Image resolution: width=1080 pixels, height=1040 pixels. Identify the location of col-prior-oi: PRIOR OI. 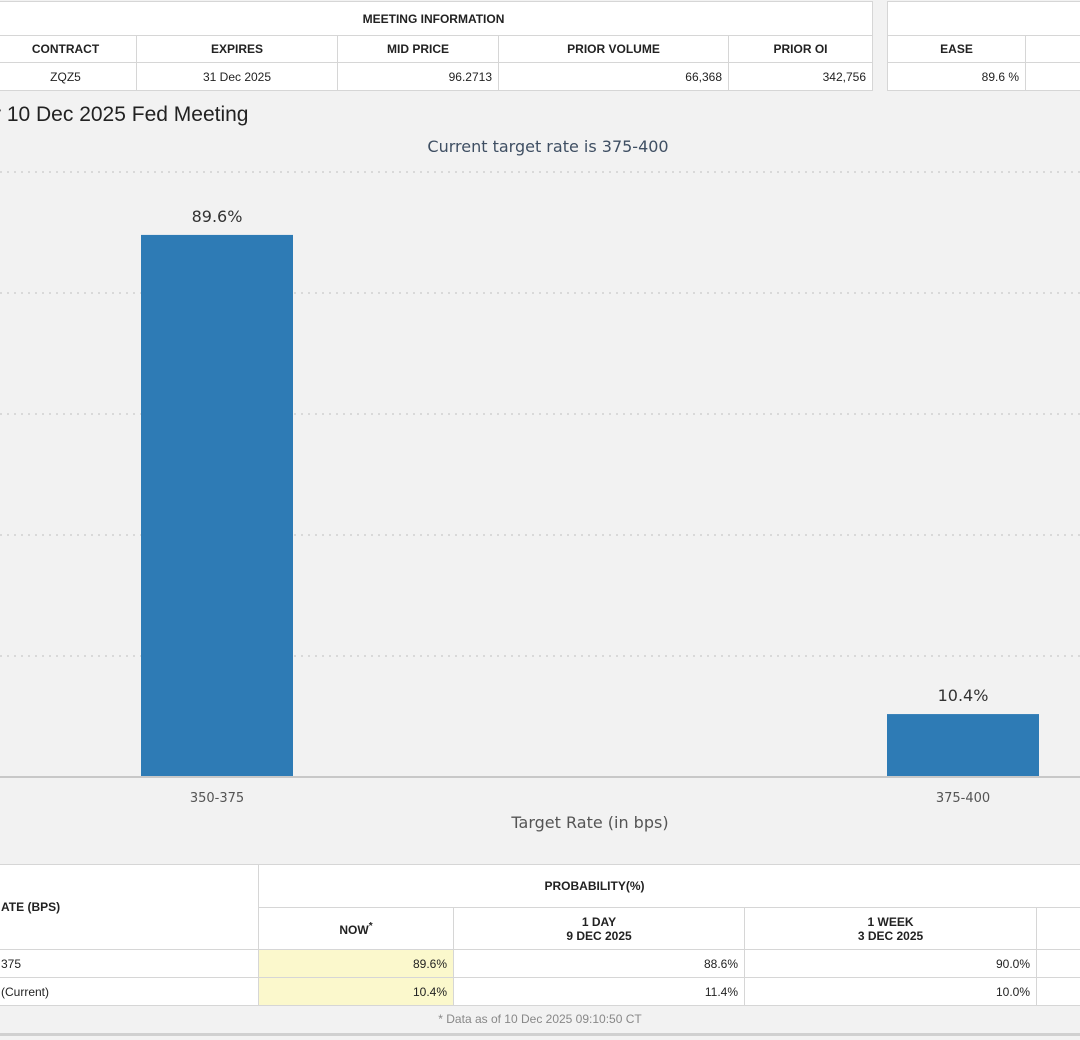
(800, 49).